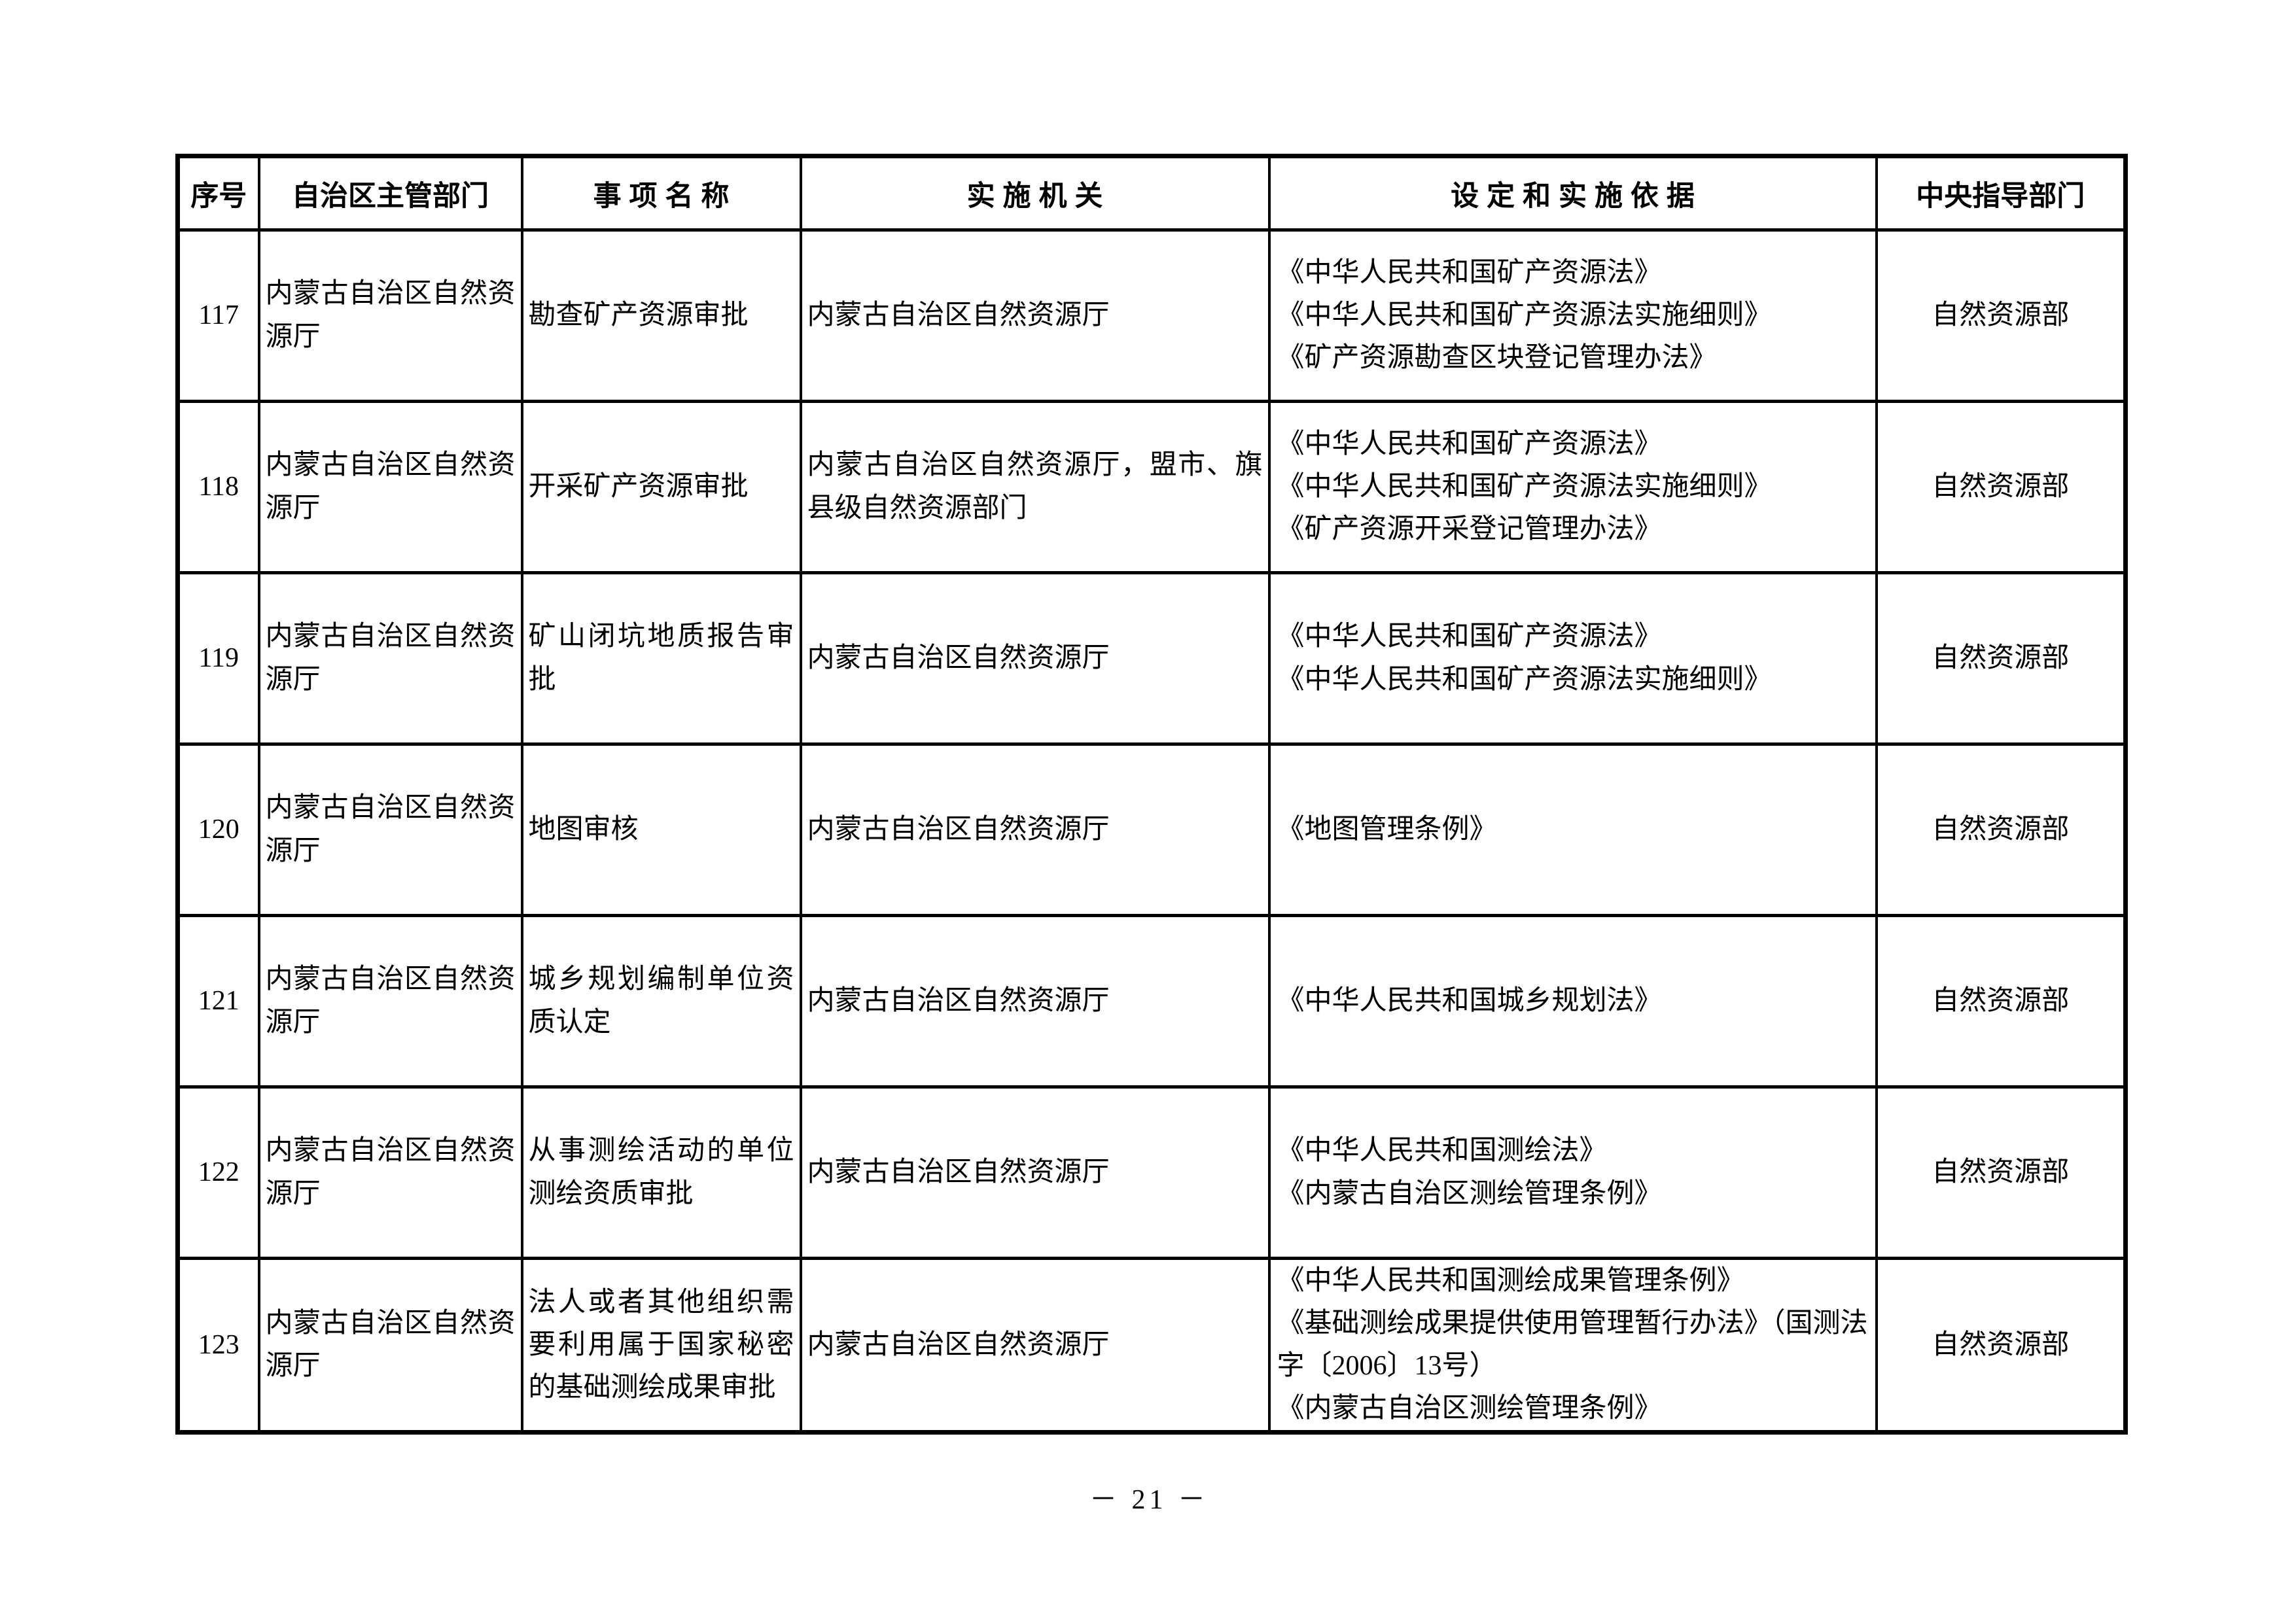 The image size is (2296, 1623). I want to click on cell-item-name: 矿山闭坑地质报告审批, so click(661, 659).